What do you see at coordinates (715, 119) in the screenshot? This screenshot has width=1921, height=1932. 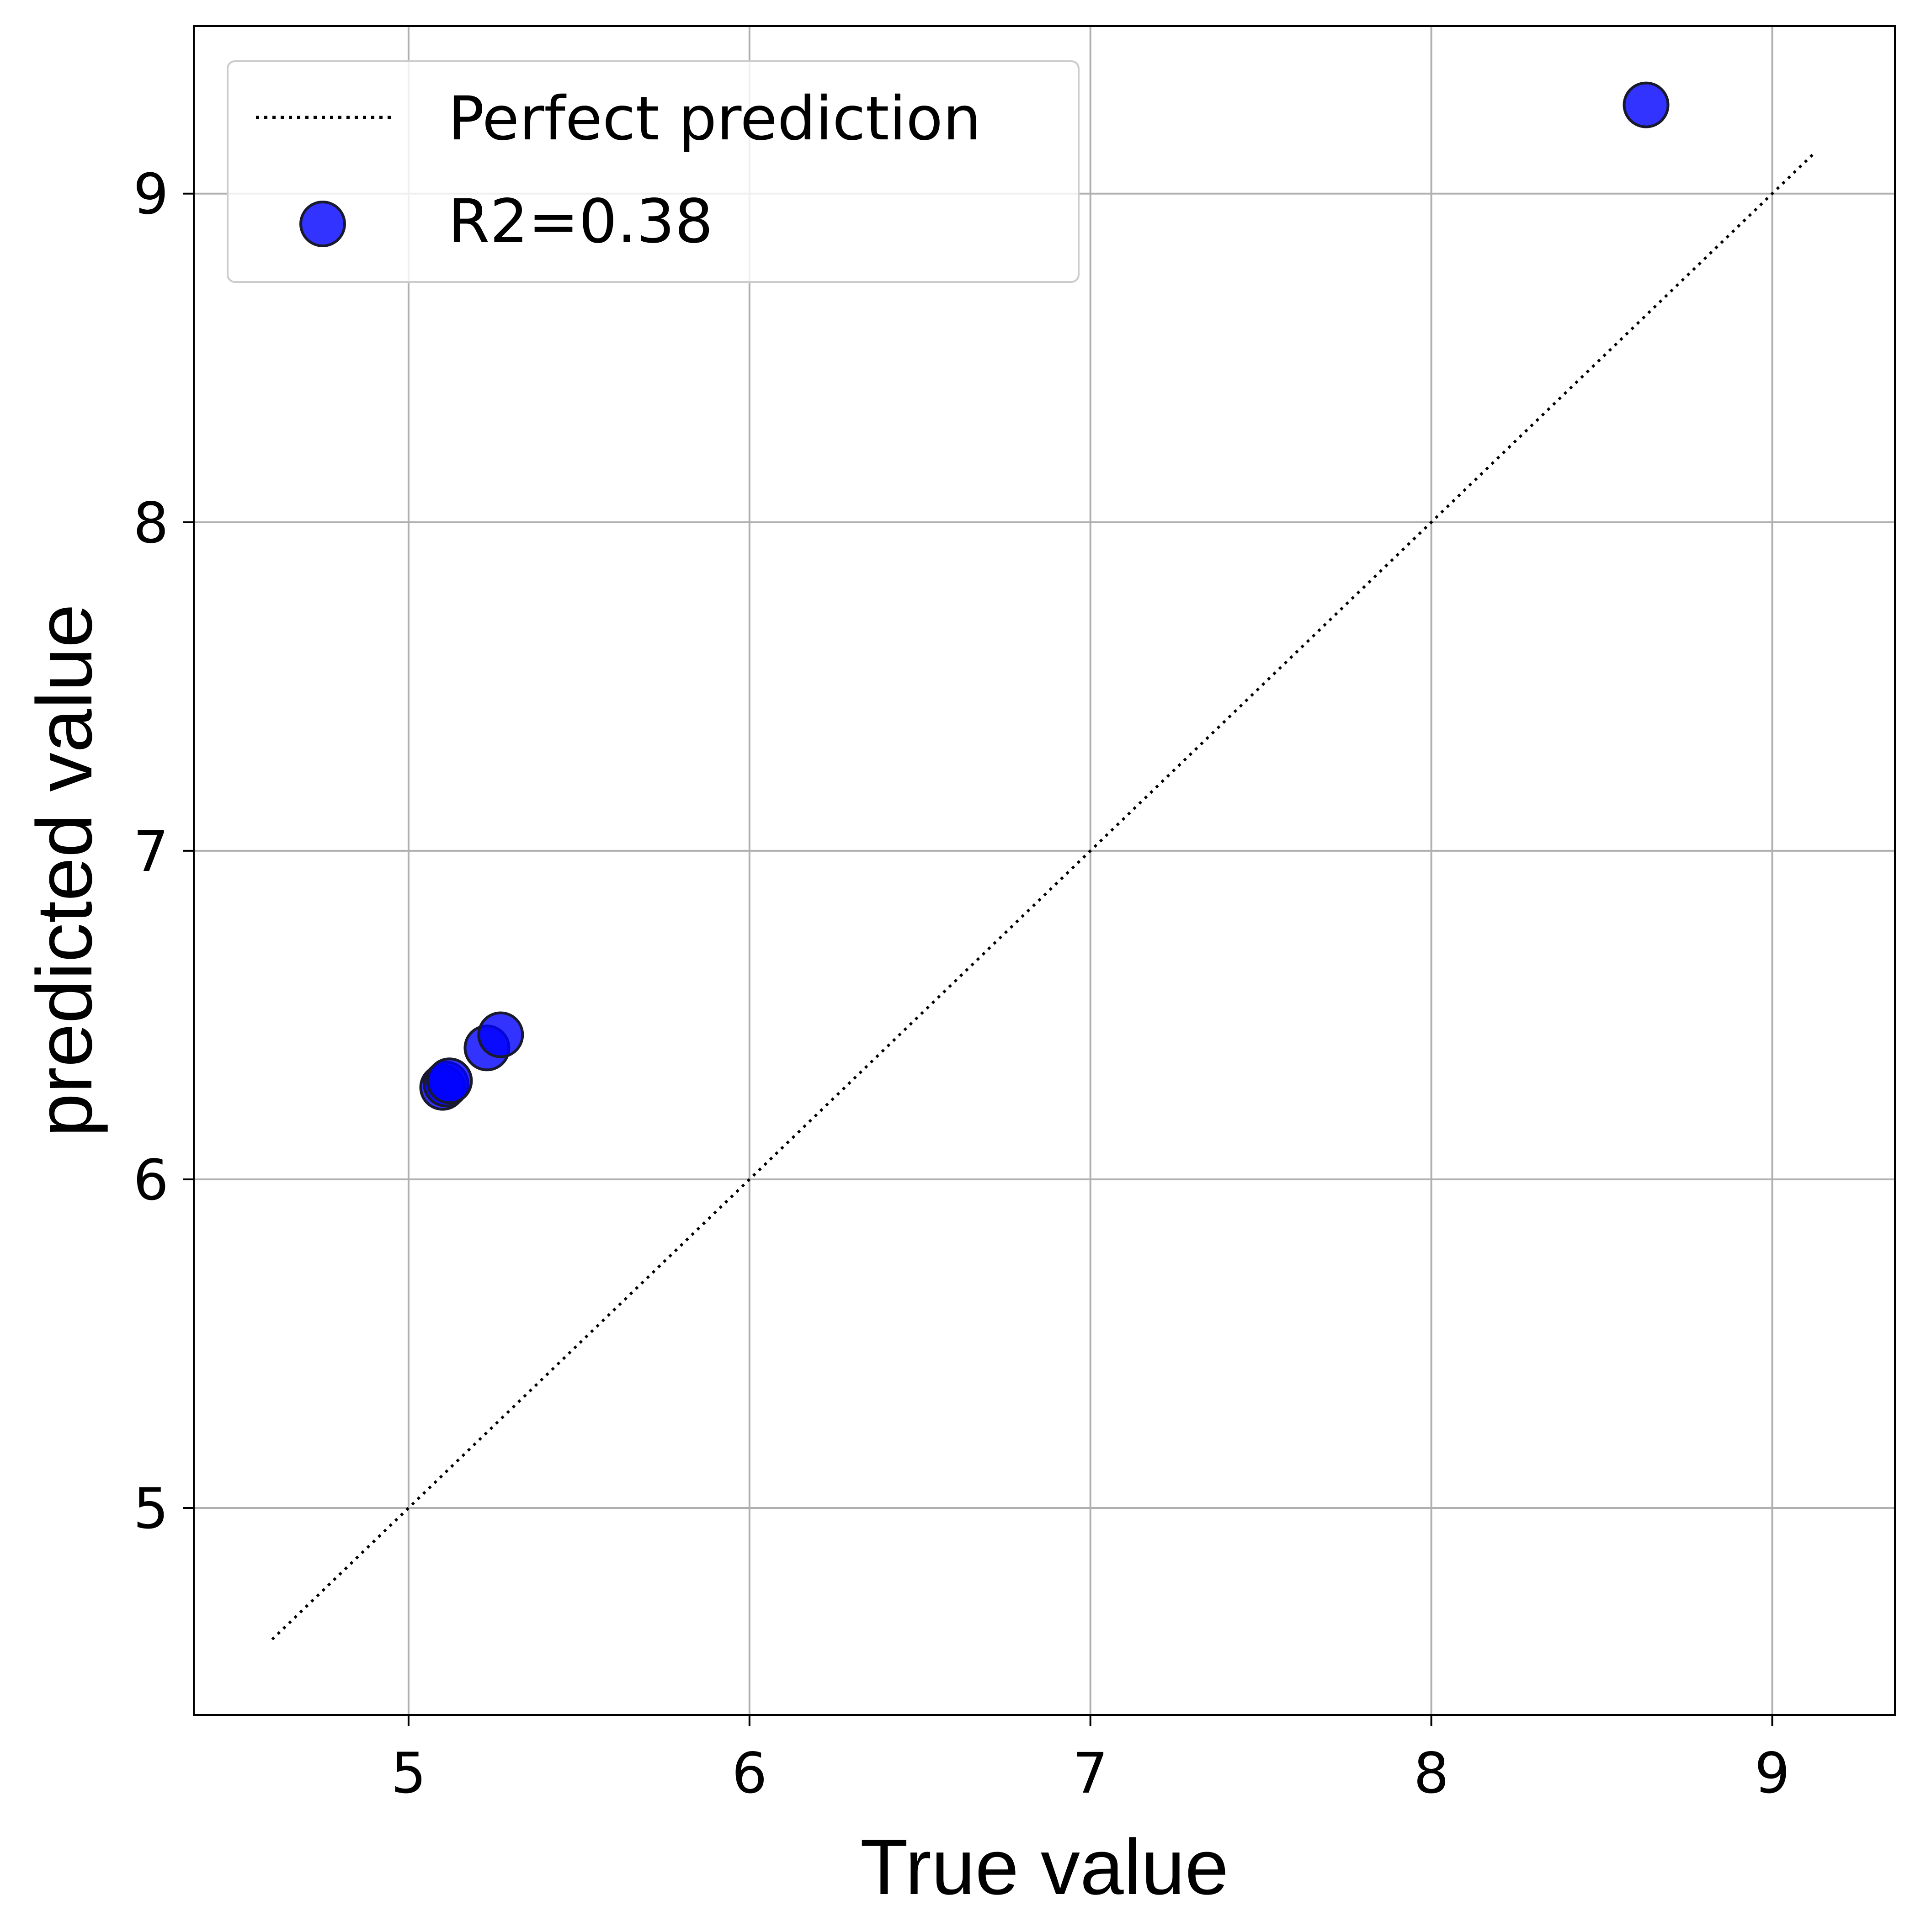 I see `legend-label-perfect-prediction: Perfect prediction` at bounding box center [715, 119].